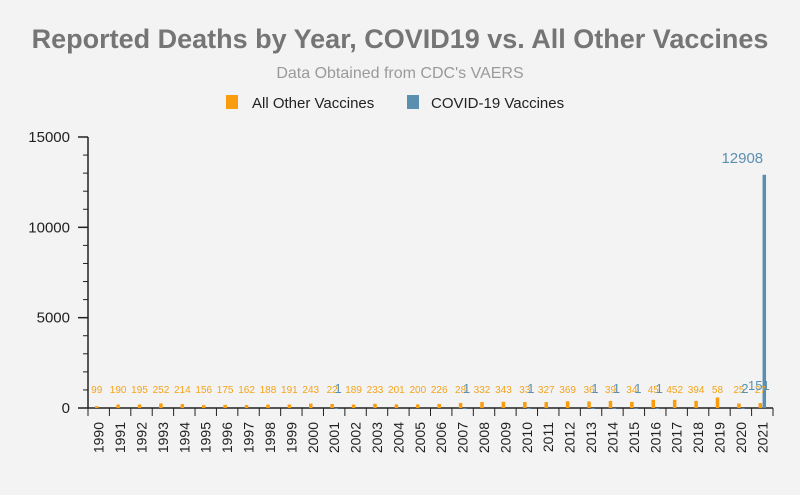 The width and height of the screenshot is (800, 495). I want to click on x-tick-label: 2018, so click(698, 437).